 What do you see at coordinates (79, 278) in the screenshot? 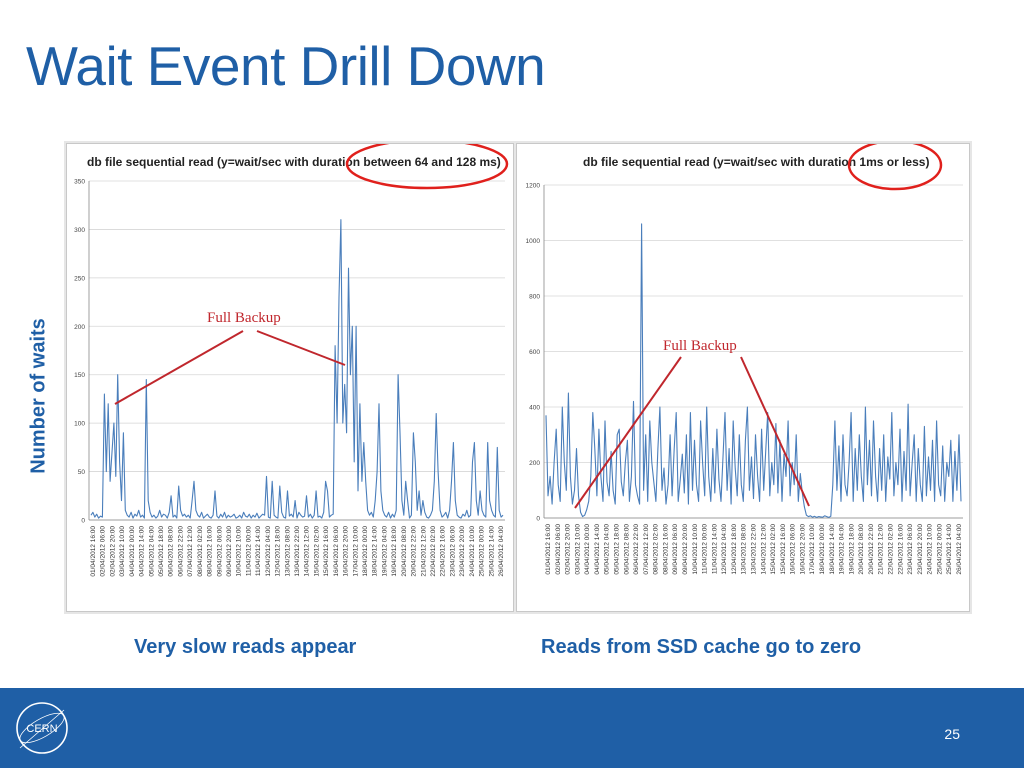
I see `left-y-tick-label: 250` at bounding box center [79, 278].